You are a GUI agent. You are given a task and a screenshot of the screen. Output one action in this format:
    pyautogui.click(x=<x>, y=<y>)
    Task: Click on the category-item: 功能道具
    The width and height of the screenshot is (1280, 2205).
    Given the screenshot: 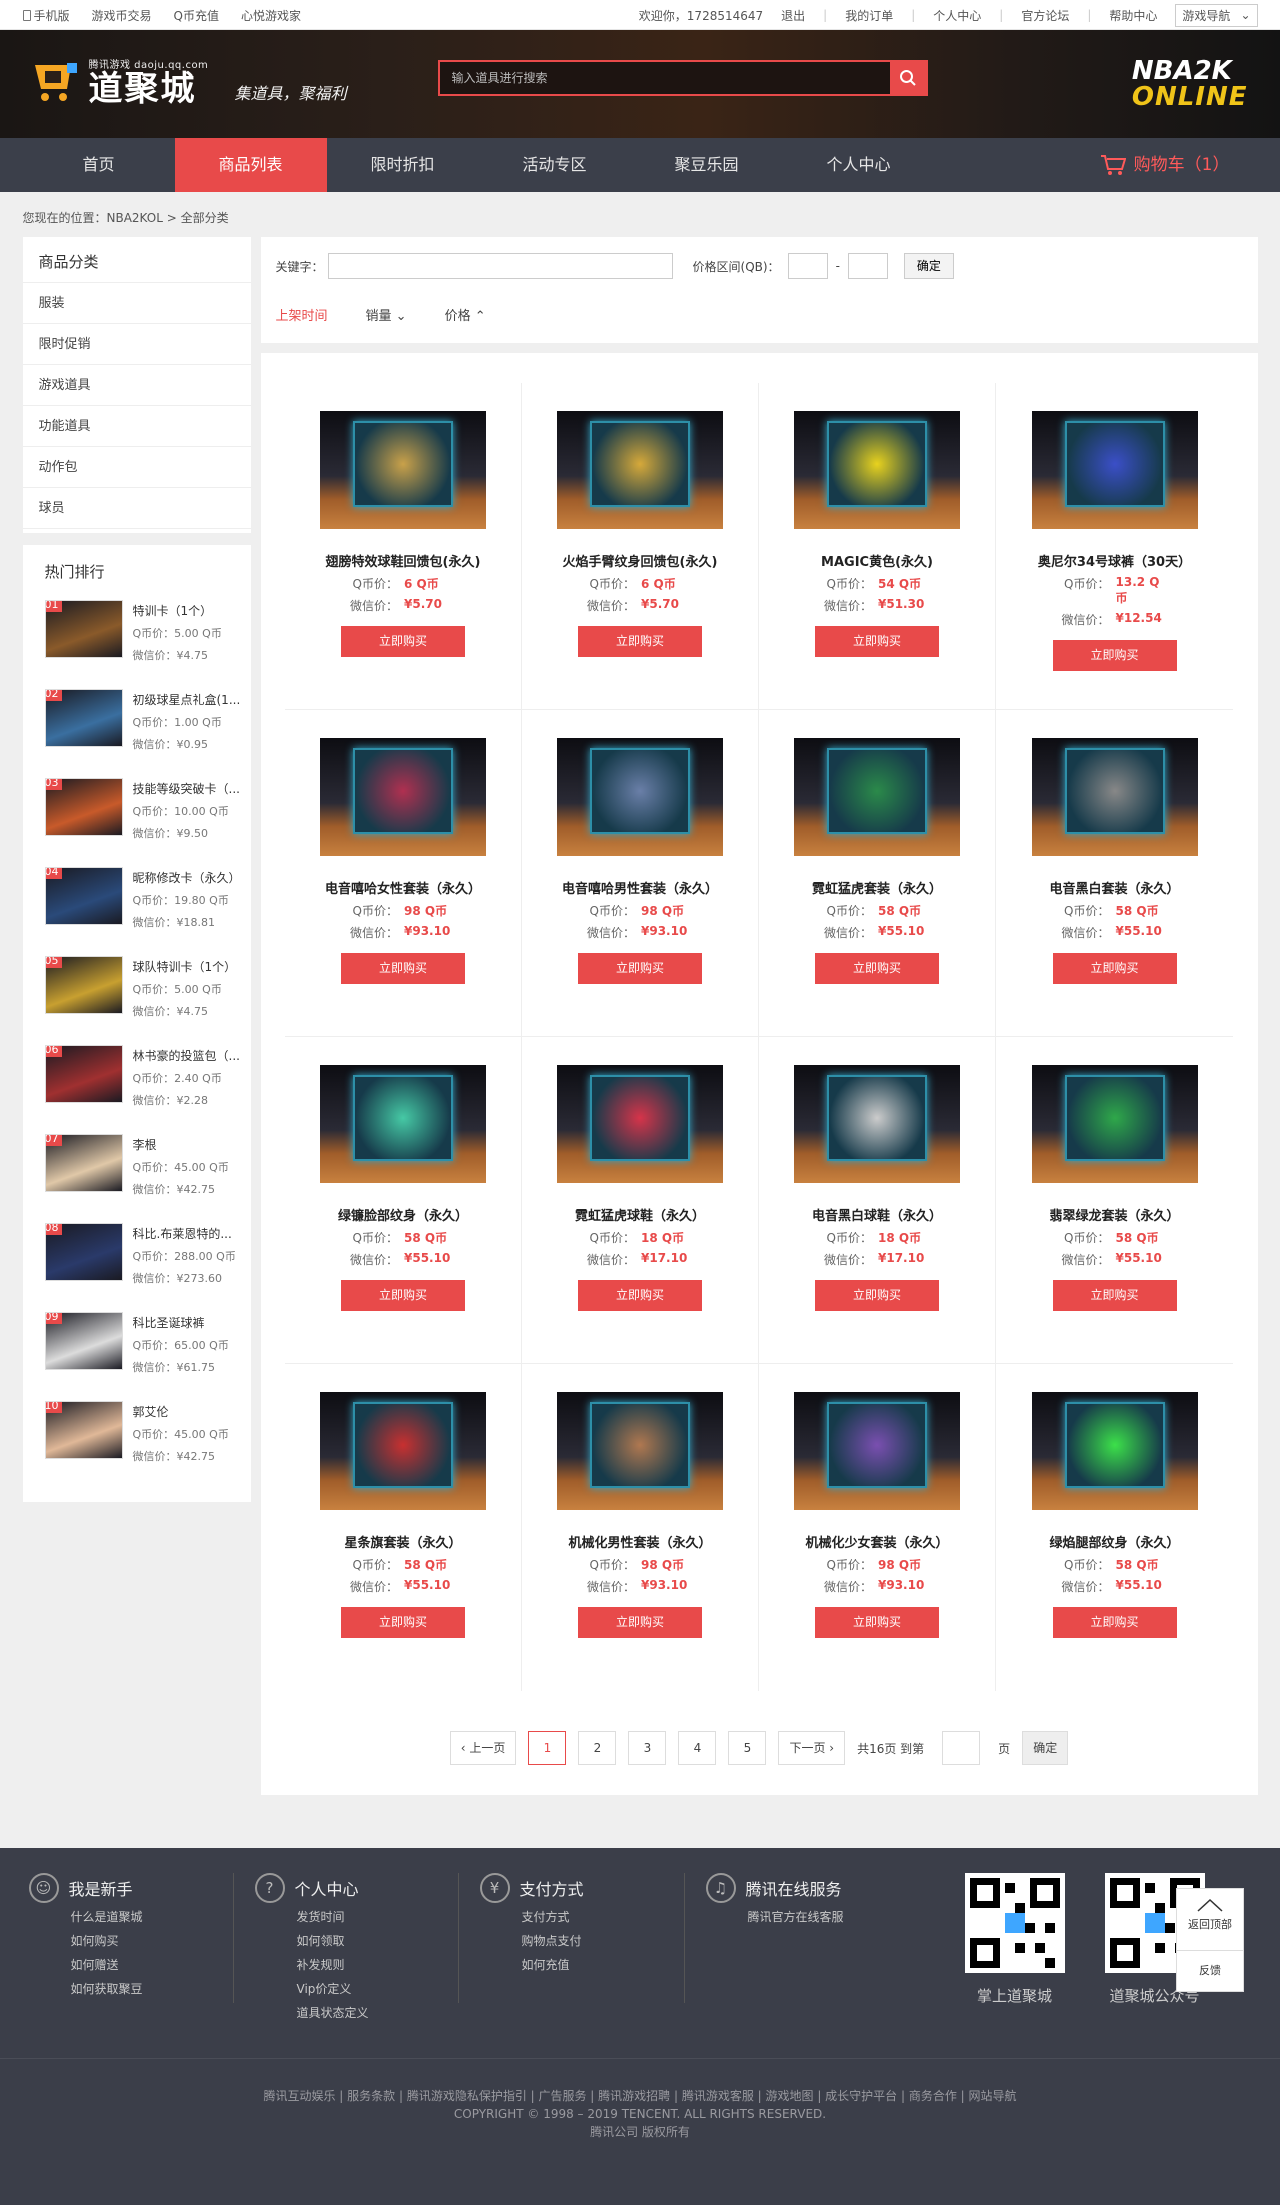 What is the action you would take?
    pyautogui.click(x=136, y=426)
    